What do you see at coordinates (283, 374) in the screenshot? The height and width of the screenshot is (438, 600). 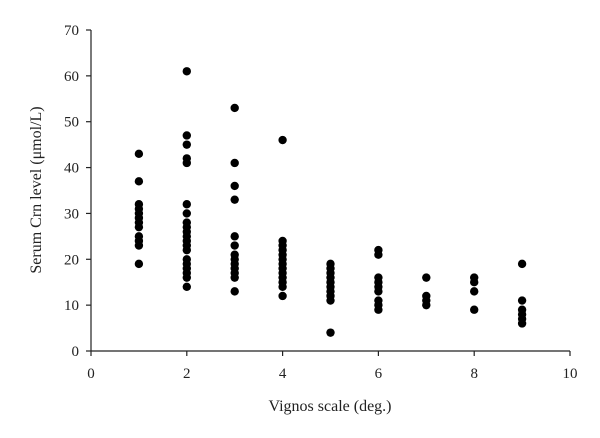 I see `x-tick-label: 4` at bounding box center [283, 374].